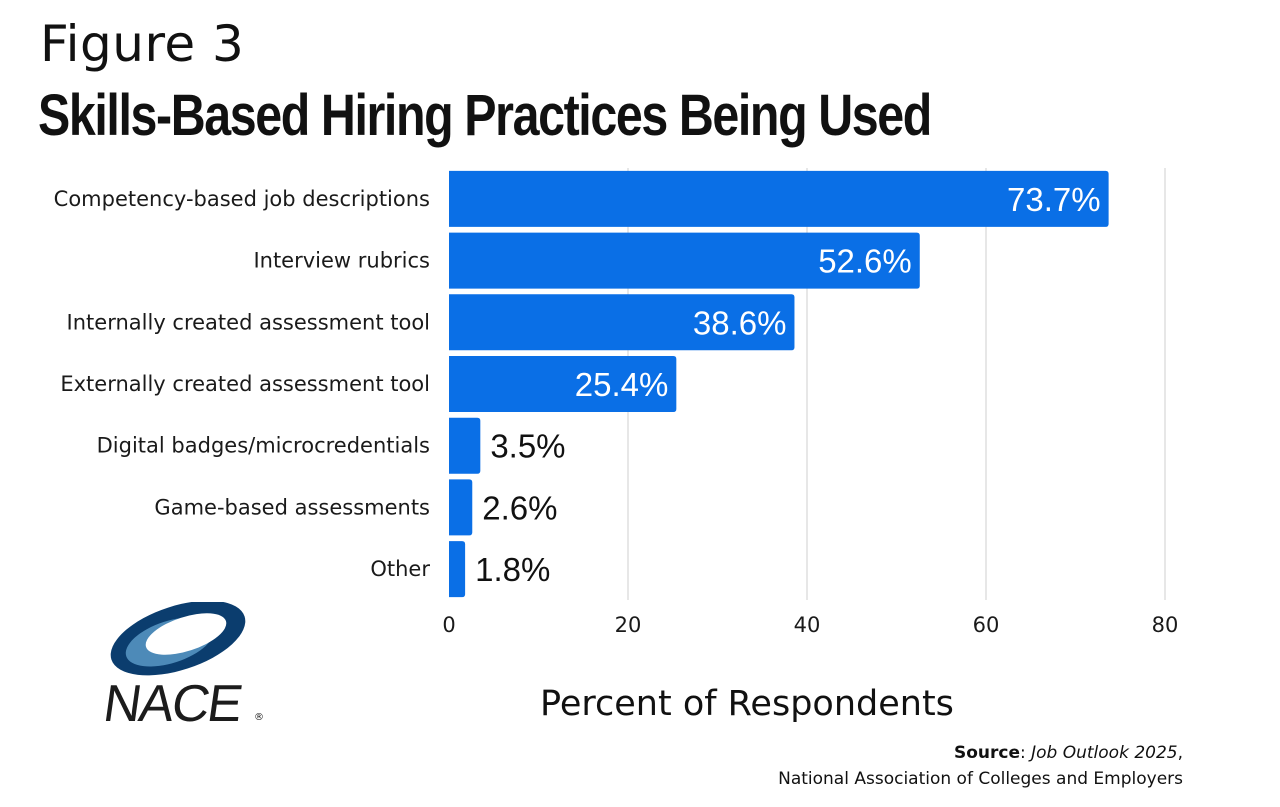  What do you see at coordinates (527, 446) in the screenshot?
I see `value-label: 3.5%` at bounding box center [527, 446].